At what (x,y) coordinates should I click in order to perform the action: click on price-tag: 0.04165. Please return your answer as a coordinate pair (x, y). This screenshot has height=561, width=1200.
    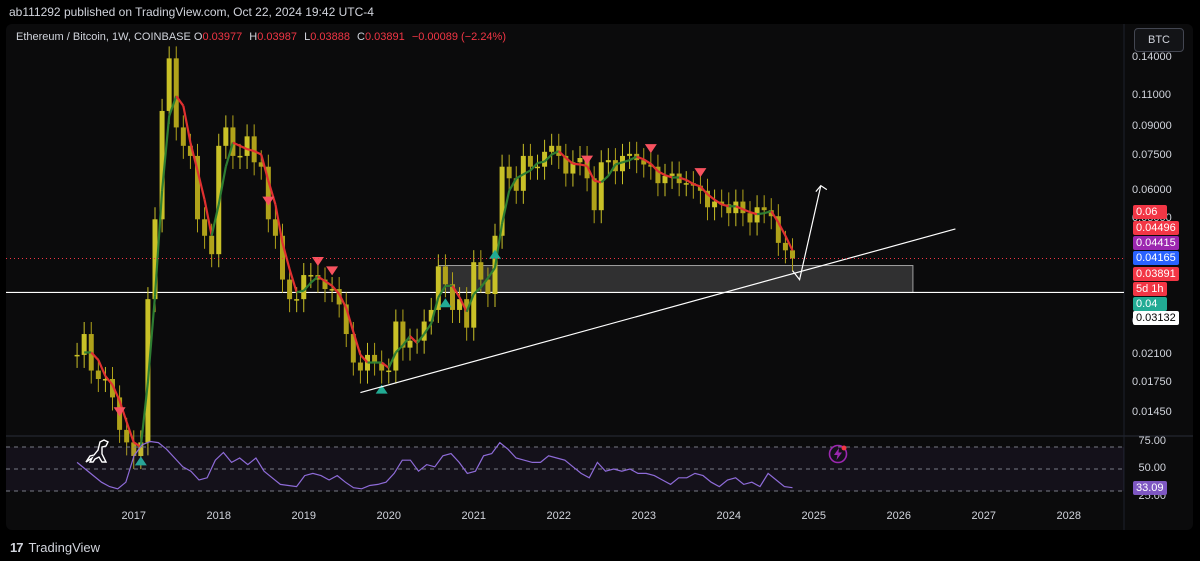
    Looking at the image, I should click on (1156, 258).